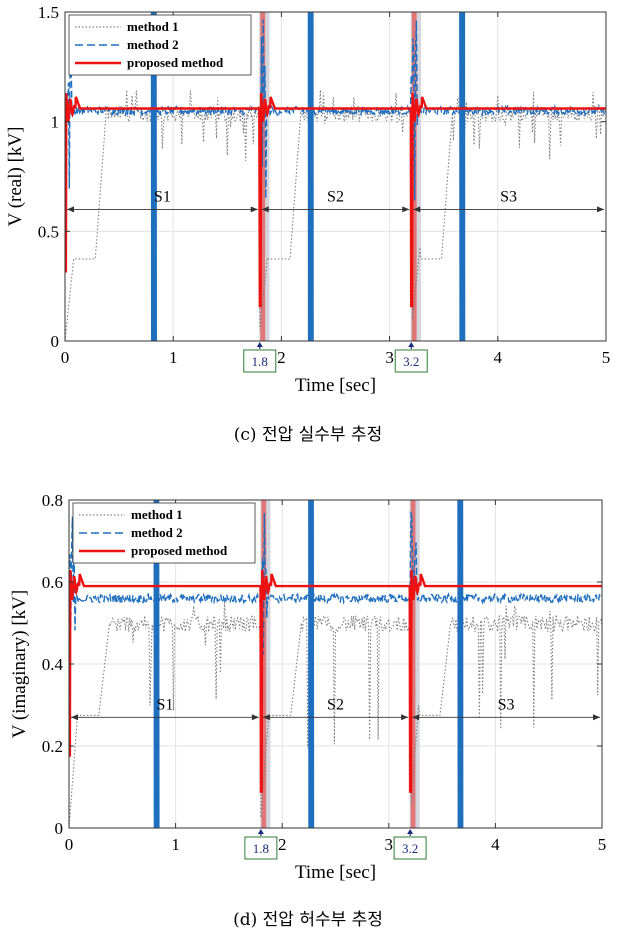  Describe the element at coordinates (52, 582) in the screenshot. I see `y-tick-label: 0.6` at that location.